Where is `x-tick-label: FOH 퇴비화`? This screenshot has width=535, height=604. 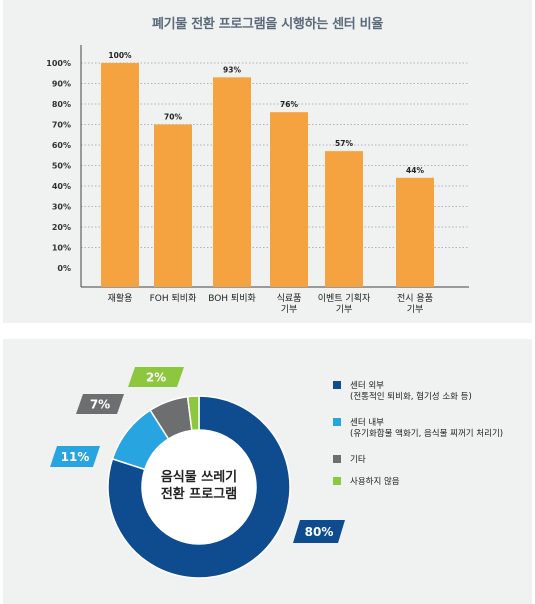
x-tick-label: FOH 퇴비화 is located at coordinates (173, 298).